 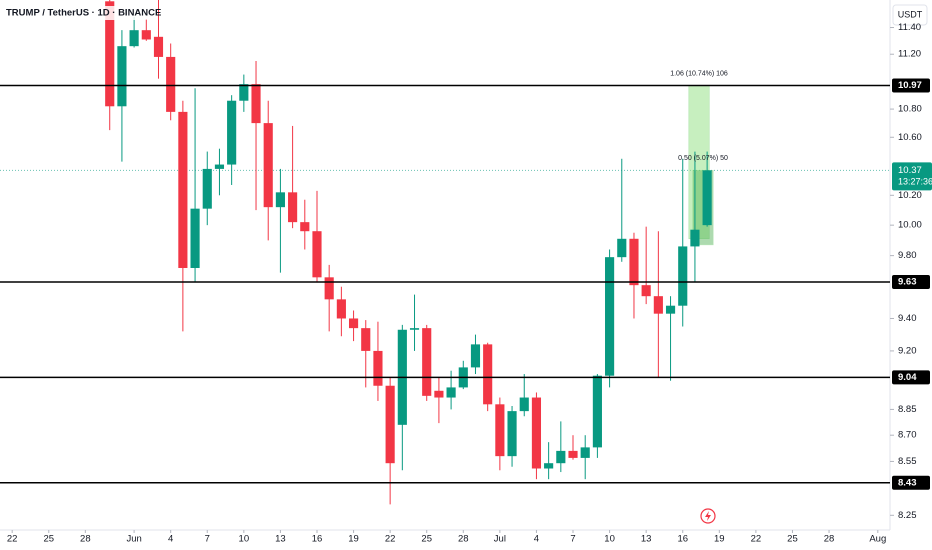 I want to click on y-tick-label: 8.85, so click(x=907, y=409).